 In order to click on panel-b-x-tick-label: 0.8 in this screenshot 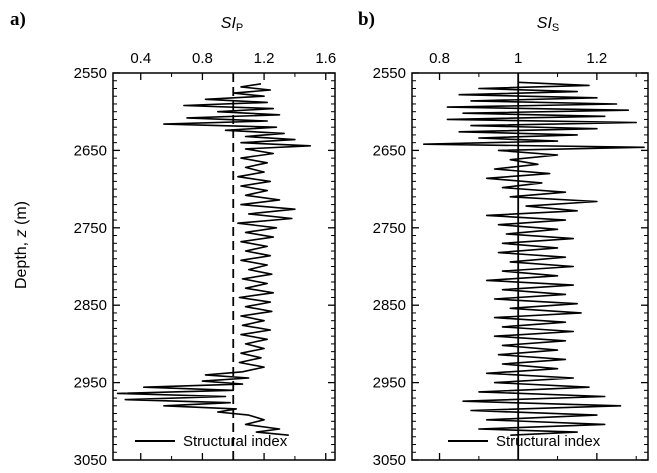, I will do `click(439, 58)`.